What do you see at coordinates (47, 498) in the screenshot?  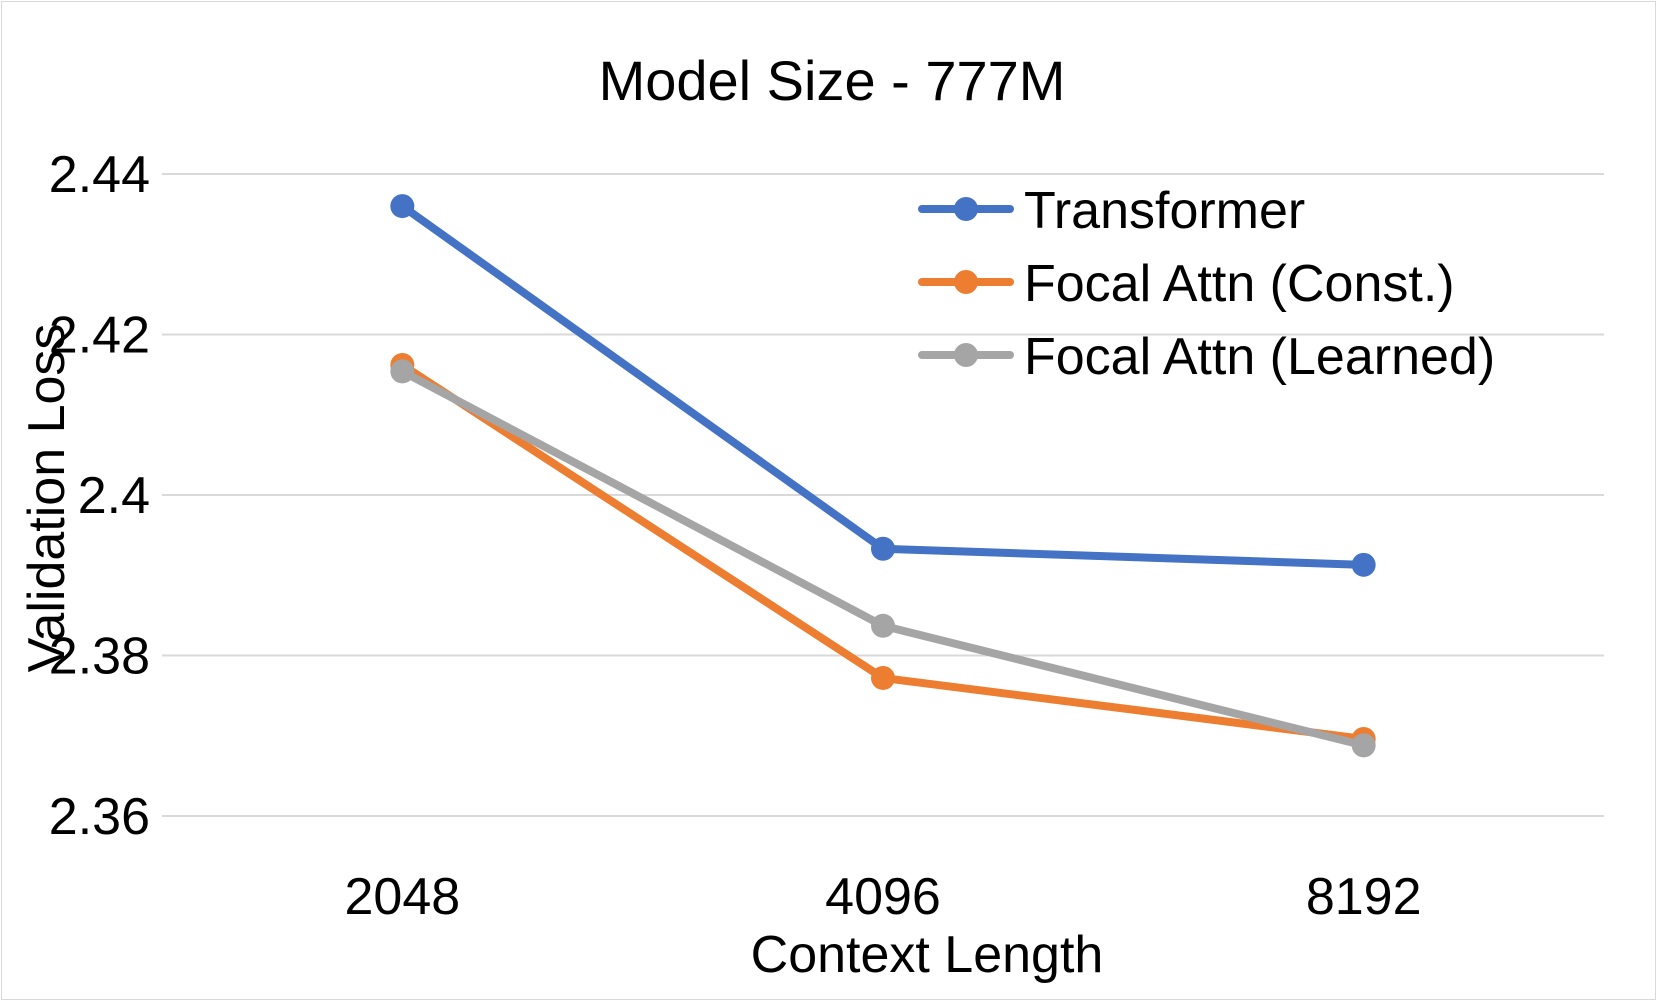 I see `y-axis-label: Validation Loss` at bounding box center [47, 498].